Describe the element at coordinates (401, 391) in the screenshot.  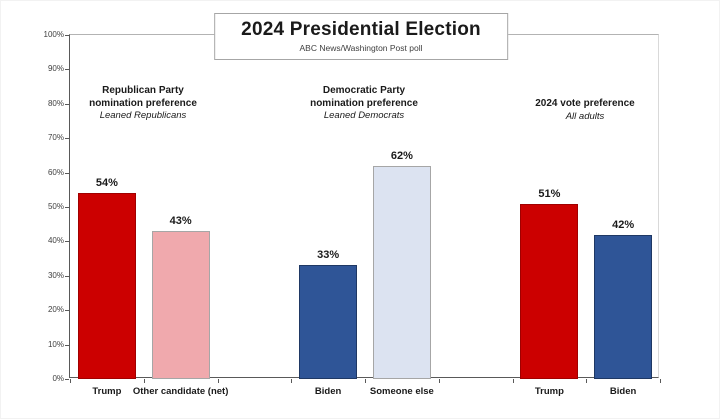
I see `bar-category-label: Someone else` at that location.